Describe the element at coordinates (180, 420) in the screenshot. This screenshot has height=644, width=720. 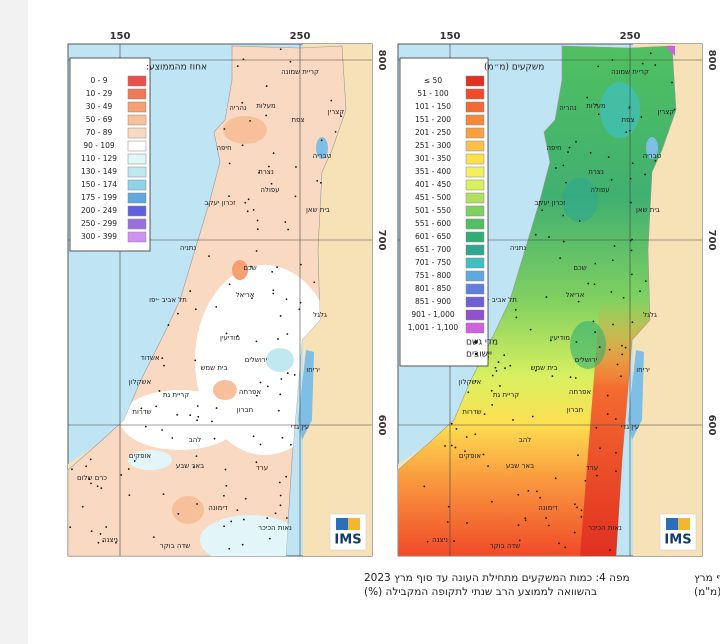
I see `zone-white` at that location.